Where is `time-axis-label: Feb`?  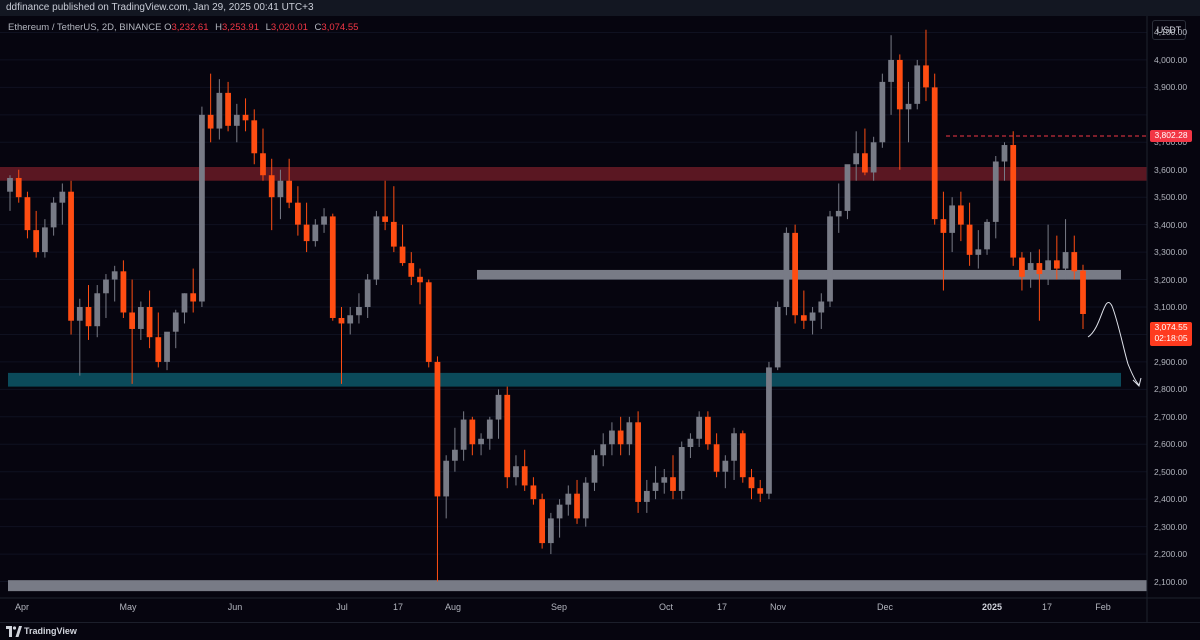 time-axis-label: Feb is located at coordinates (1103, 607).